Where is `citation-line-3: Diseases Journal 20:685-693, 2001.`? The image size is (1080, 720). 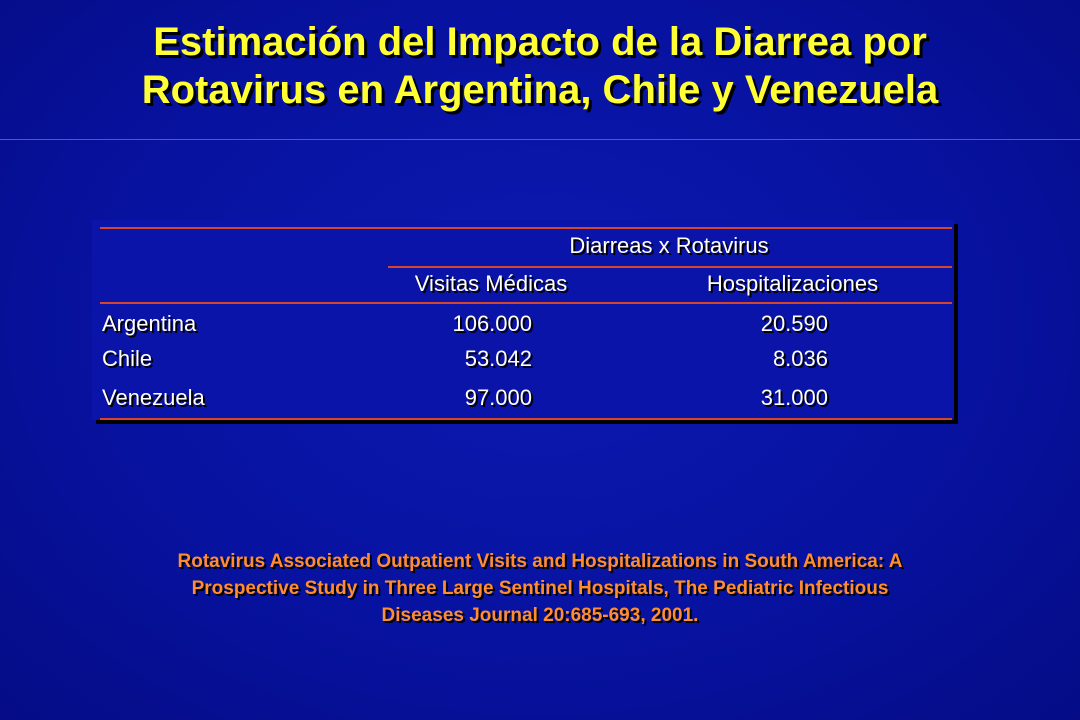
citation-line-3: Diseases Journal 20:685-693, 2001. is located at coordinates (540, 615).